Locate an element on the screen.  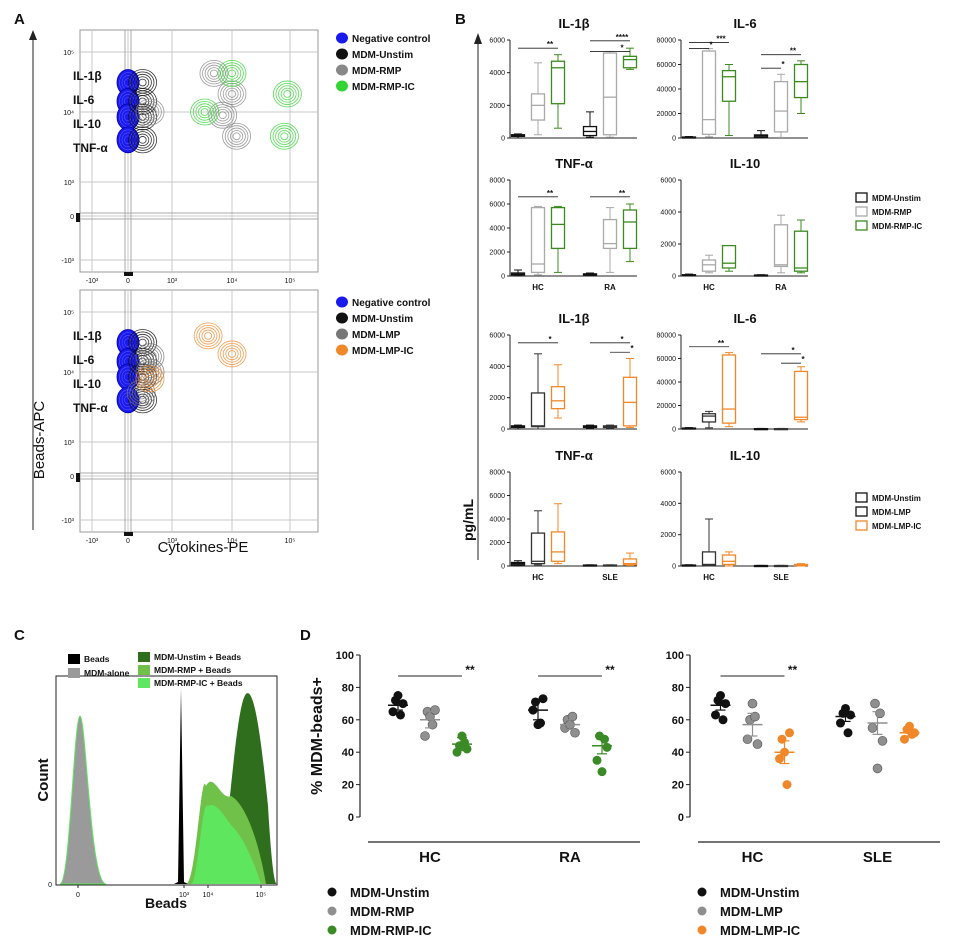
category-label: SLE is located at coordinates (877, 857).